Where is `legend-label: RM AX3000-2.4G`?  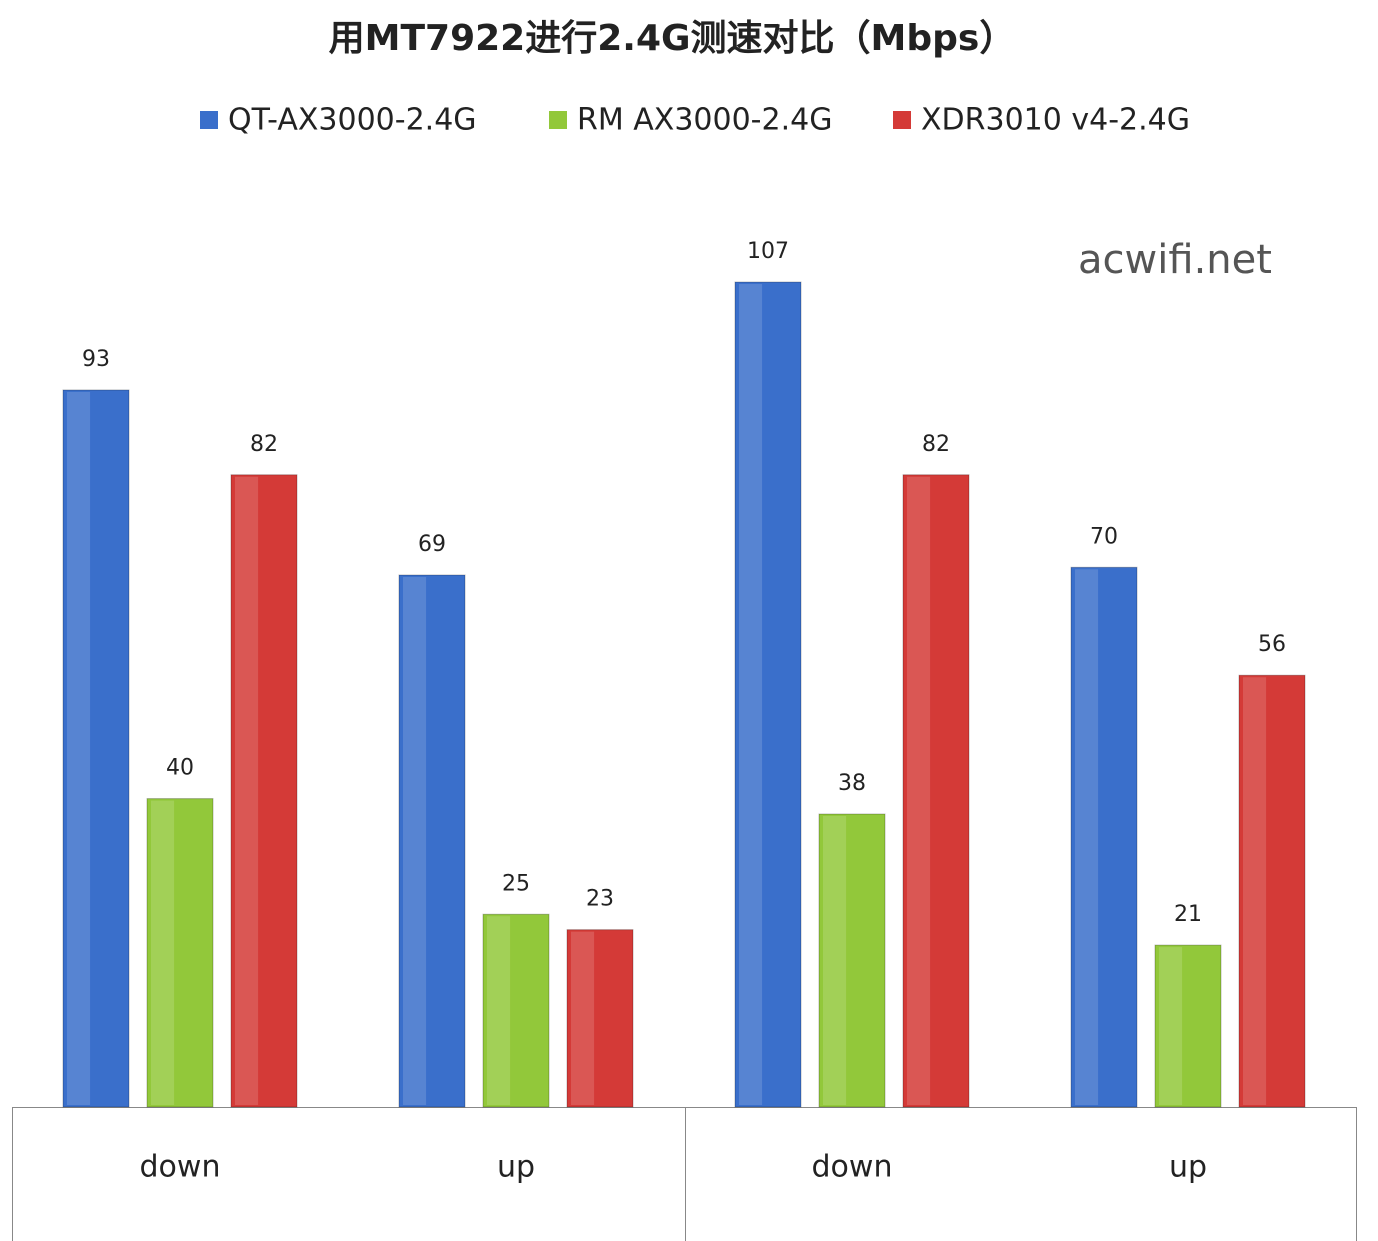 legend-label: RM AX3000-2.4G is located at coordinates (704, 120).